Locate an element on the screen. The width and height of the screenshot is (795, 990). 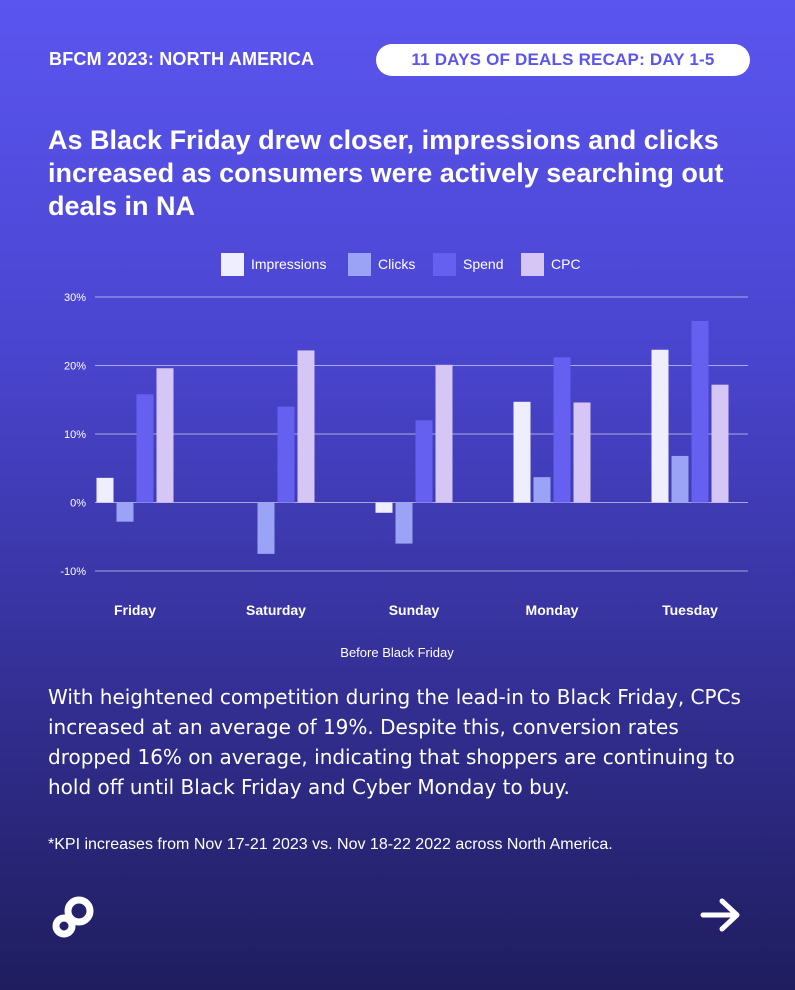
legend-label-impressions: Impressions is located at coordinates (288, 264).